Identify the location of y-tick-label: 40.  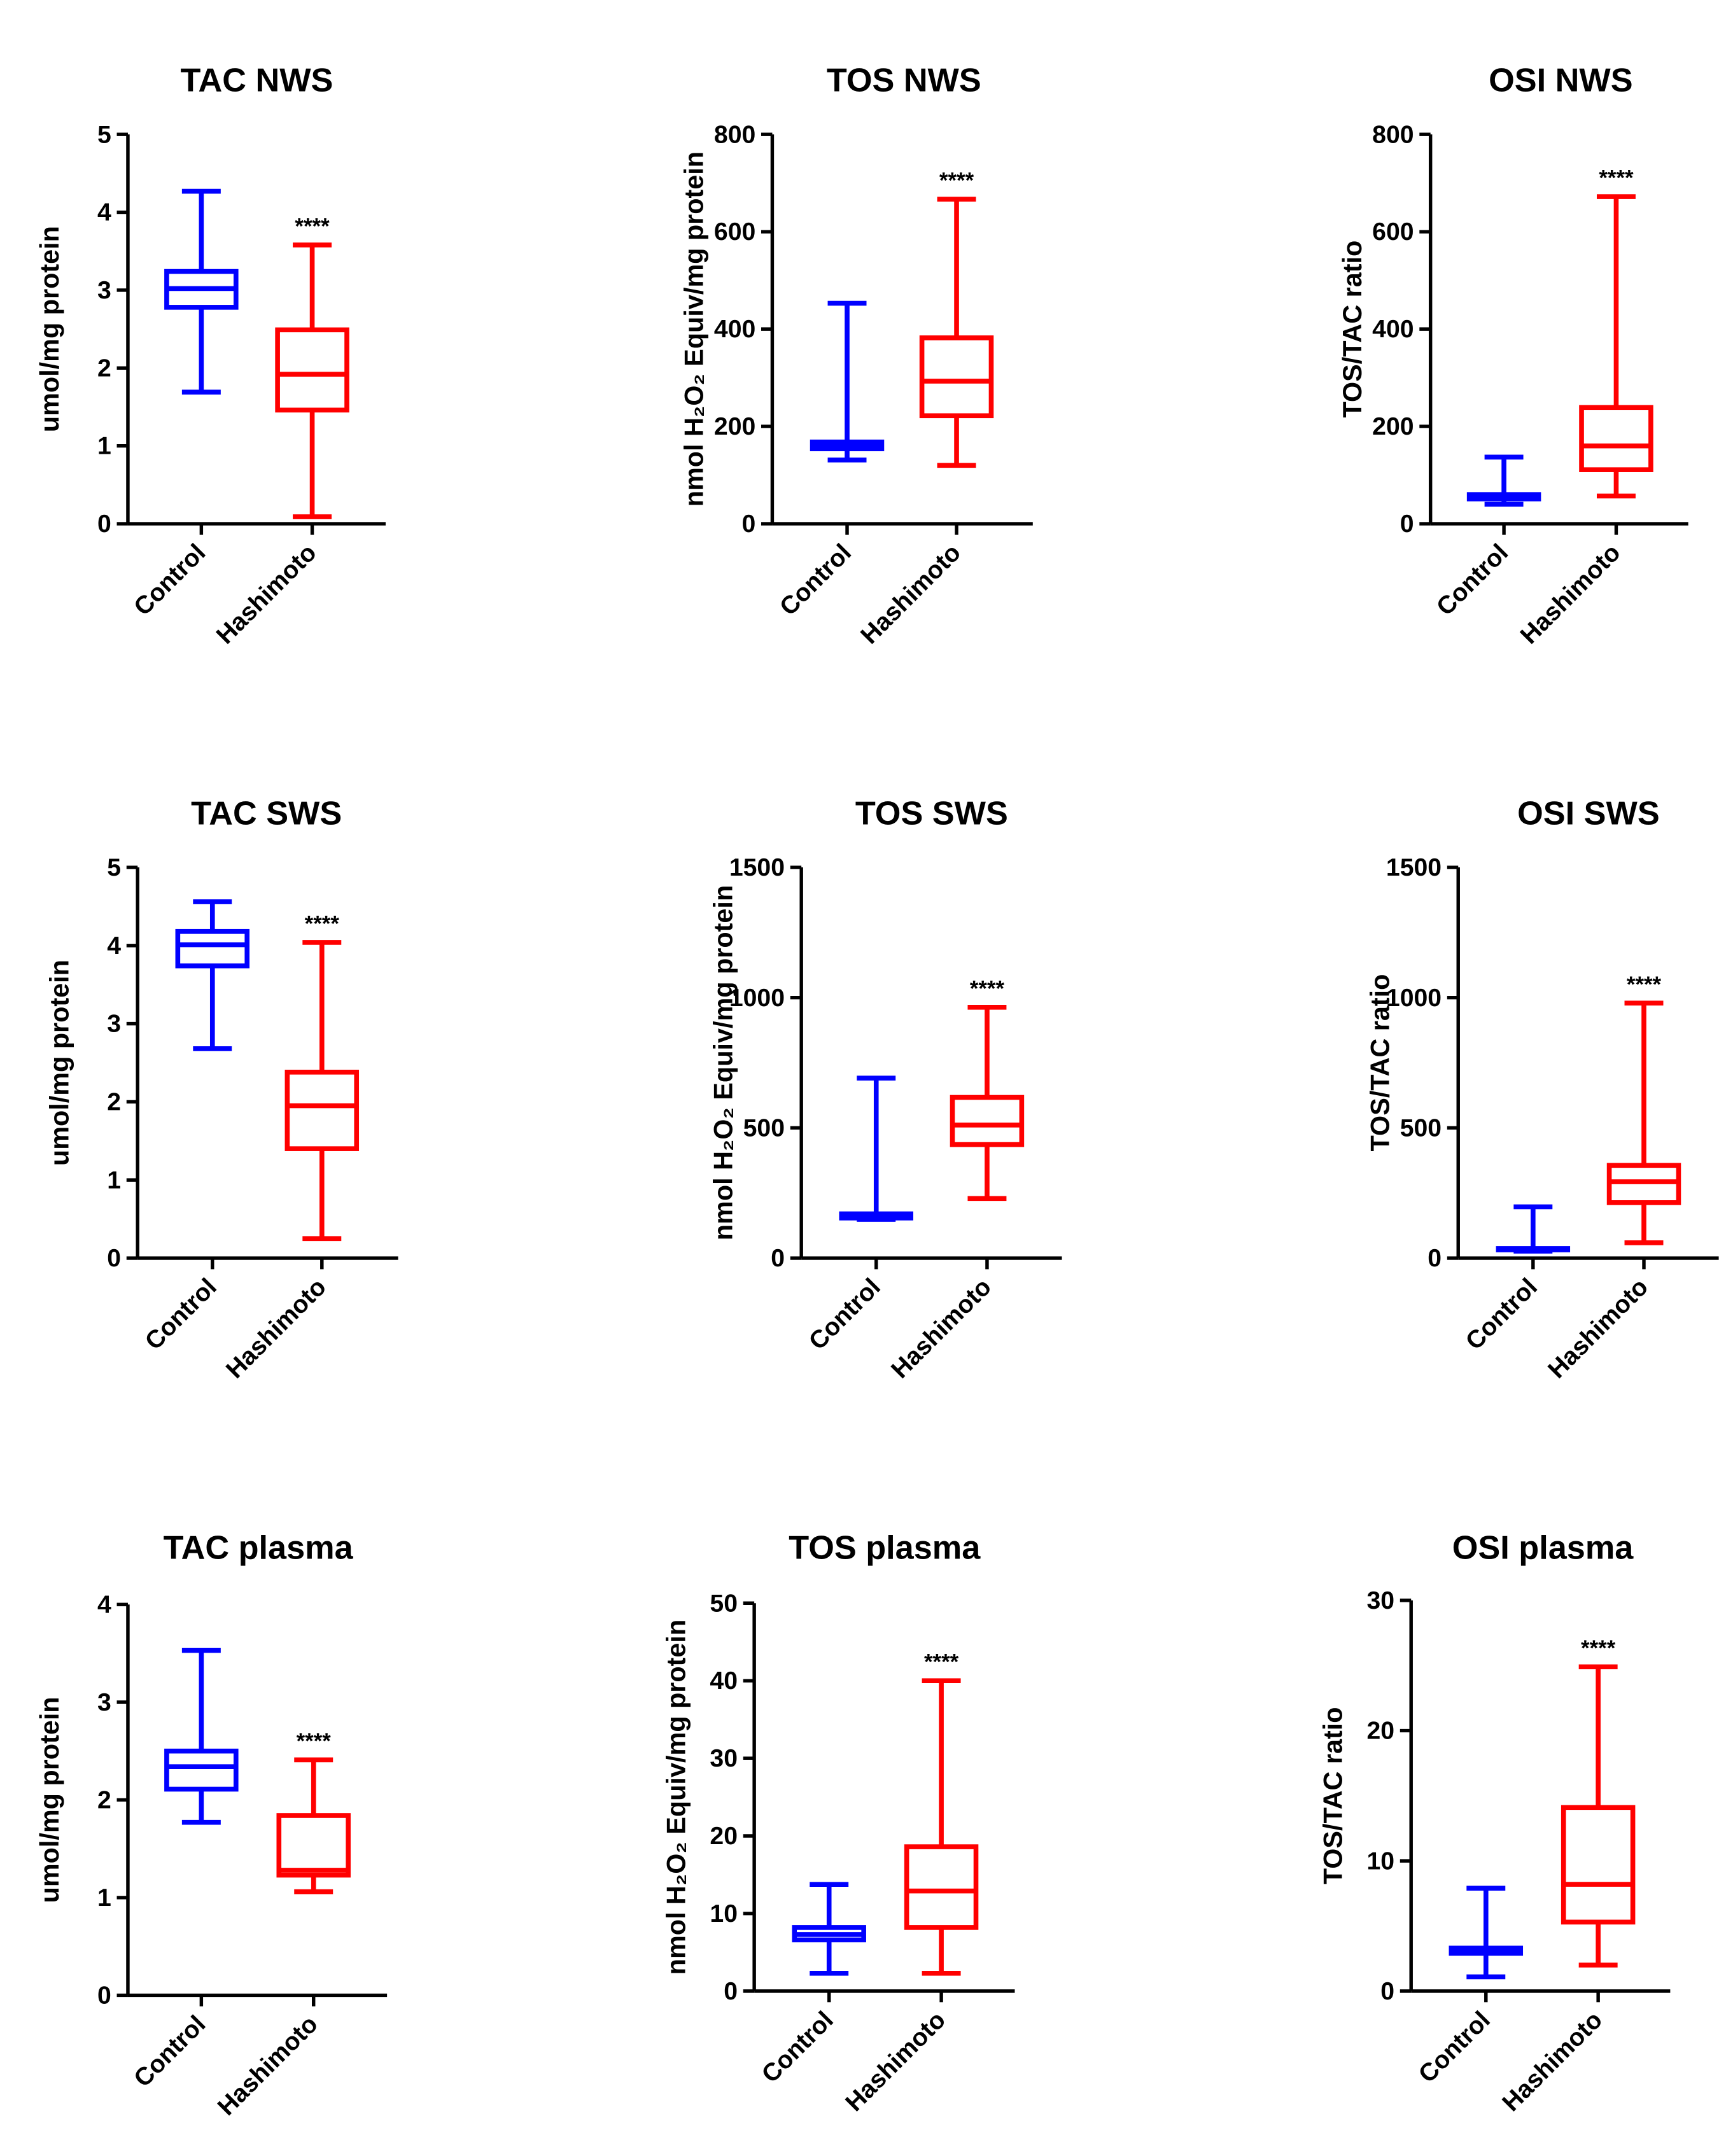
(724, 1681).